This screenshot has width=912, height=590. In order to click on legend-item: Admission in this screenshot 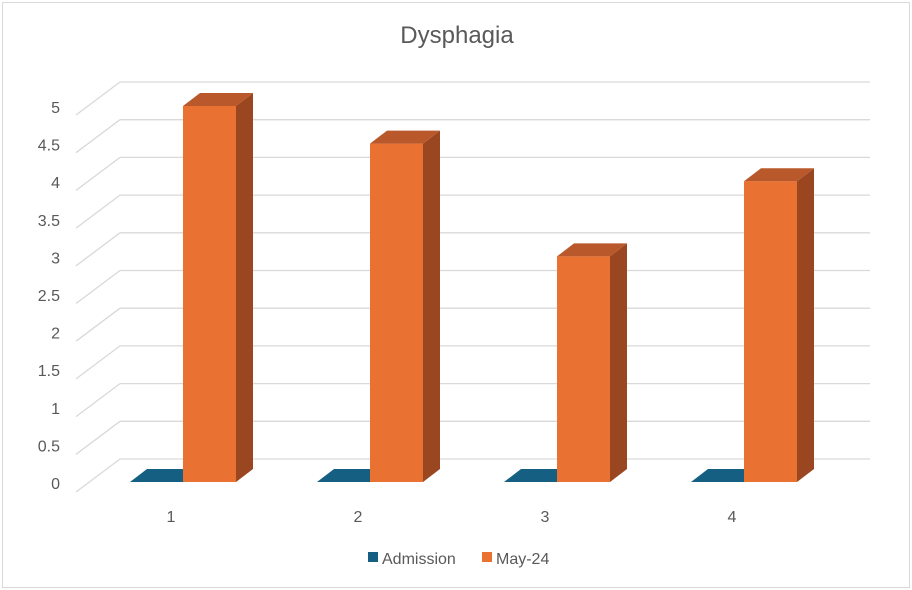, I will do `click(412, 559)`.